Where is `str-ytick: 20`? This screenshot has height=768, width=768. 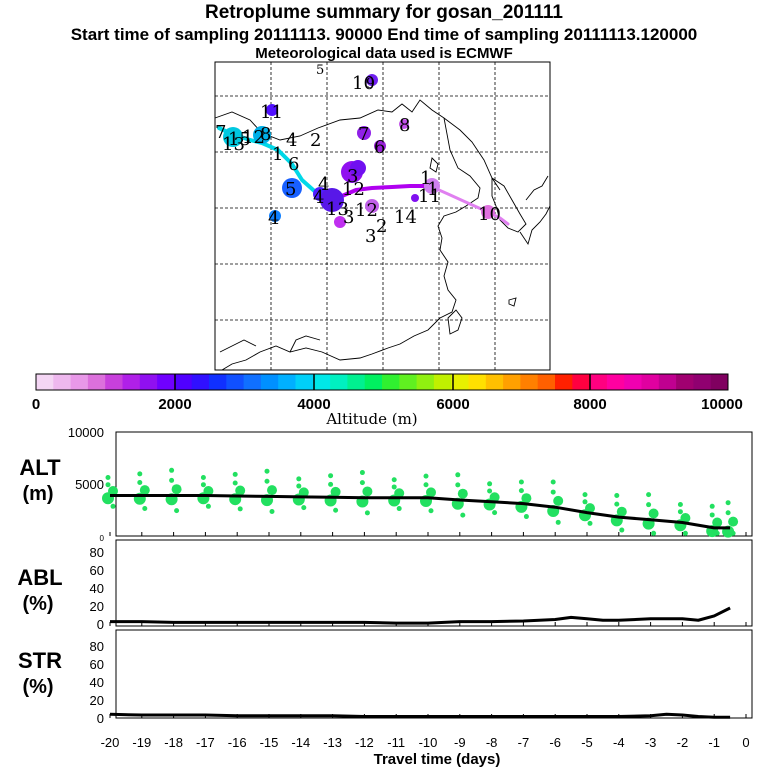
str-ytick: 20 is located at coordinates (97, 700).